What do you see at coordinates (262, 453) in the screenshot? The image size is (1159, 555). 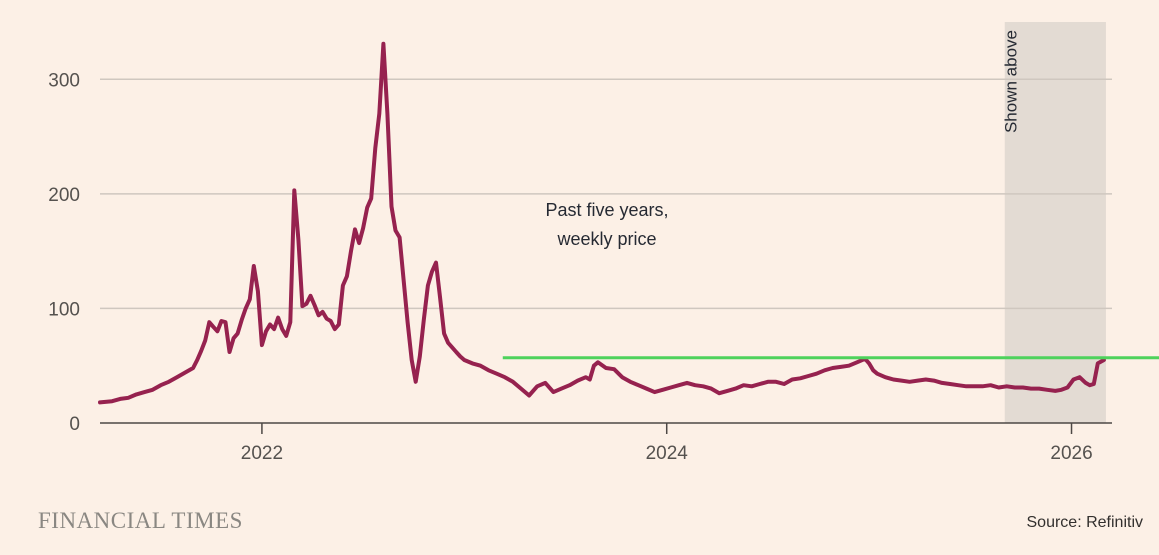 I see `x-tick-label-2022: 2022` at bounding box center [262, 453].